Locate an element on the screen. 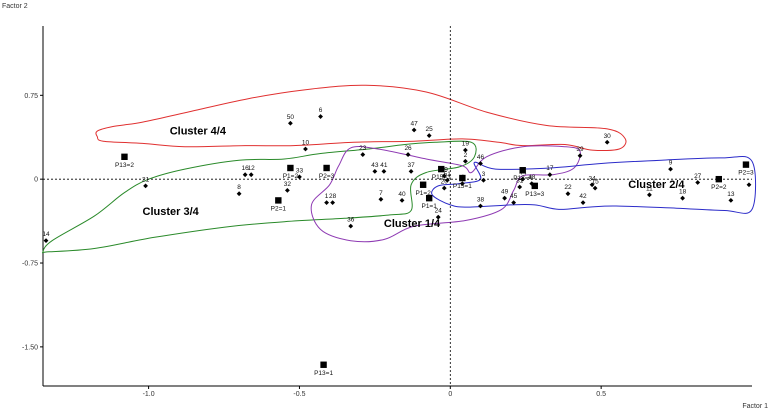 This screenshot has width=771, height=411. y-tick-label: 0.75 is located at coordinates (31, 96).